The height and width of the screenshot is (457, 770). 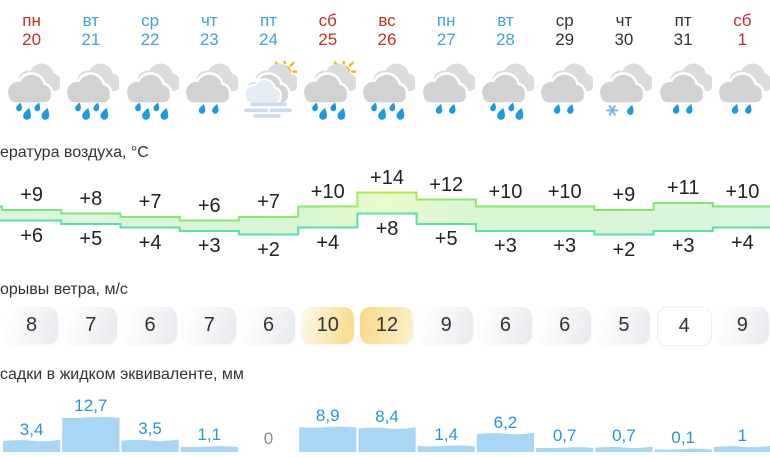 What do you see at coordinates (150, 429) in the screenshot?
I see `precip-value: 3,5` at bounding box center [150, 429].